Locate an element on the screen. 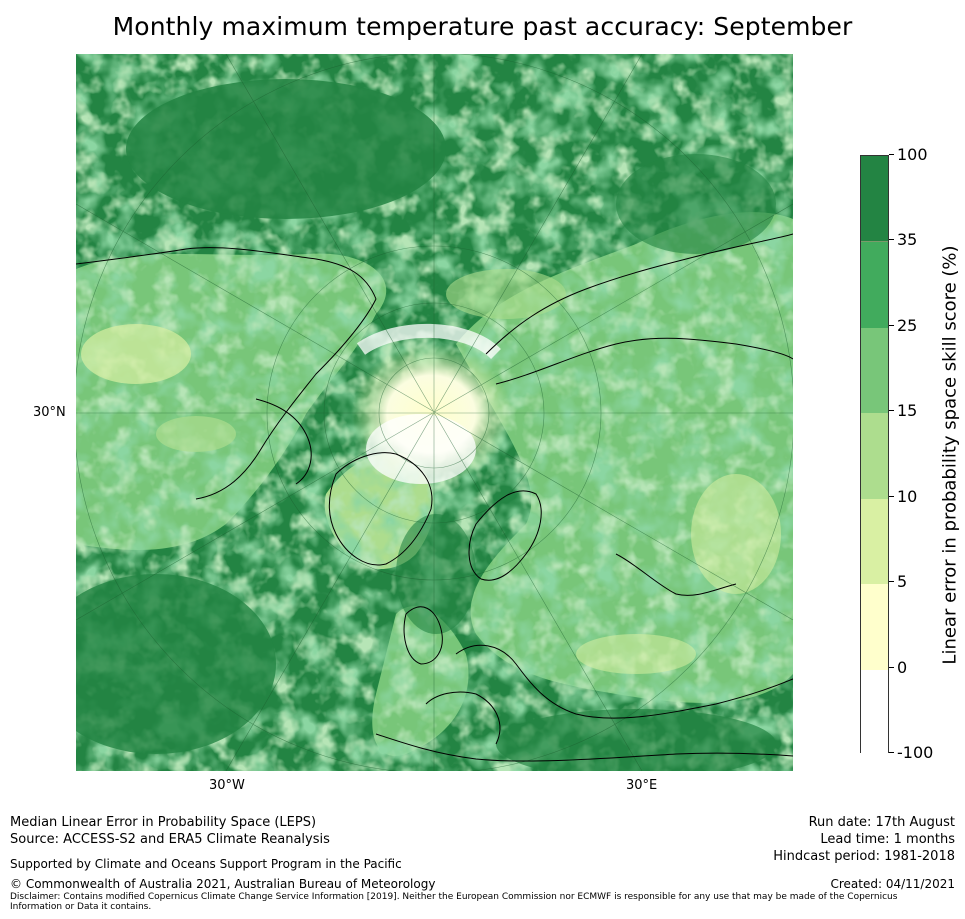  created-text: Created: 04/11/2021 is located at coordinates (892, 884).